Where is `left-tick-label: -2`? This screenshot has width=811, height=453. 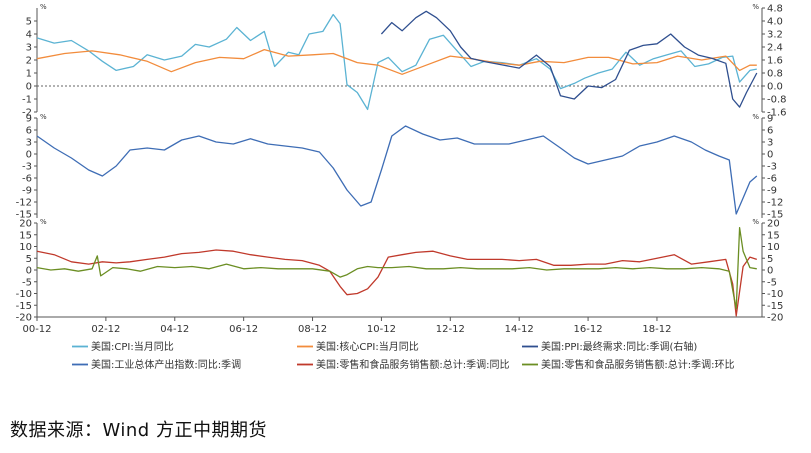 left-tick-label: -2 is located at coordinates (27, 113).